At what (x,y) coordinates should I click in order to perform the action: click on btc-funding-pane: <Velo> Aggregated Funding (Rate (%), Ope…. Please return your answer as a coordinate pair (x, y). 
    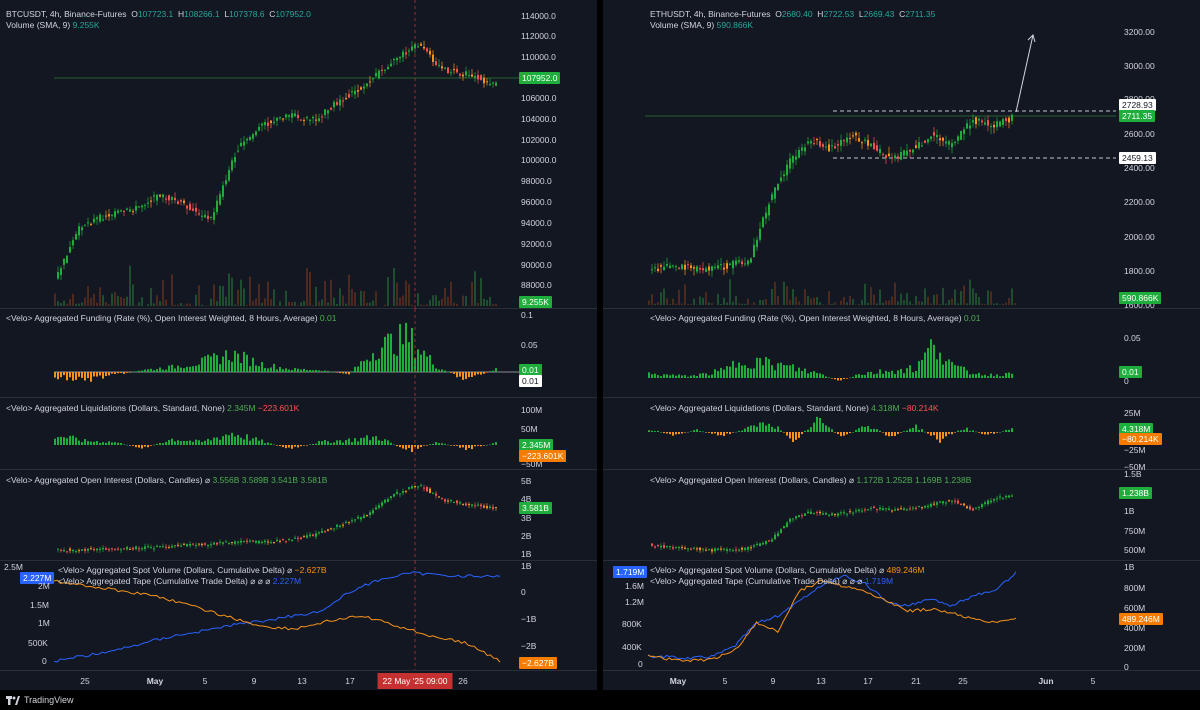
    Looking at the image, I should click on (298, 353).